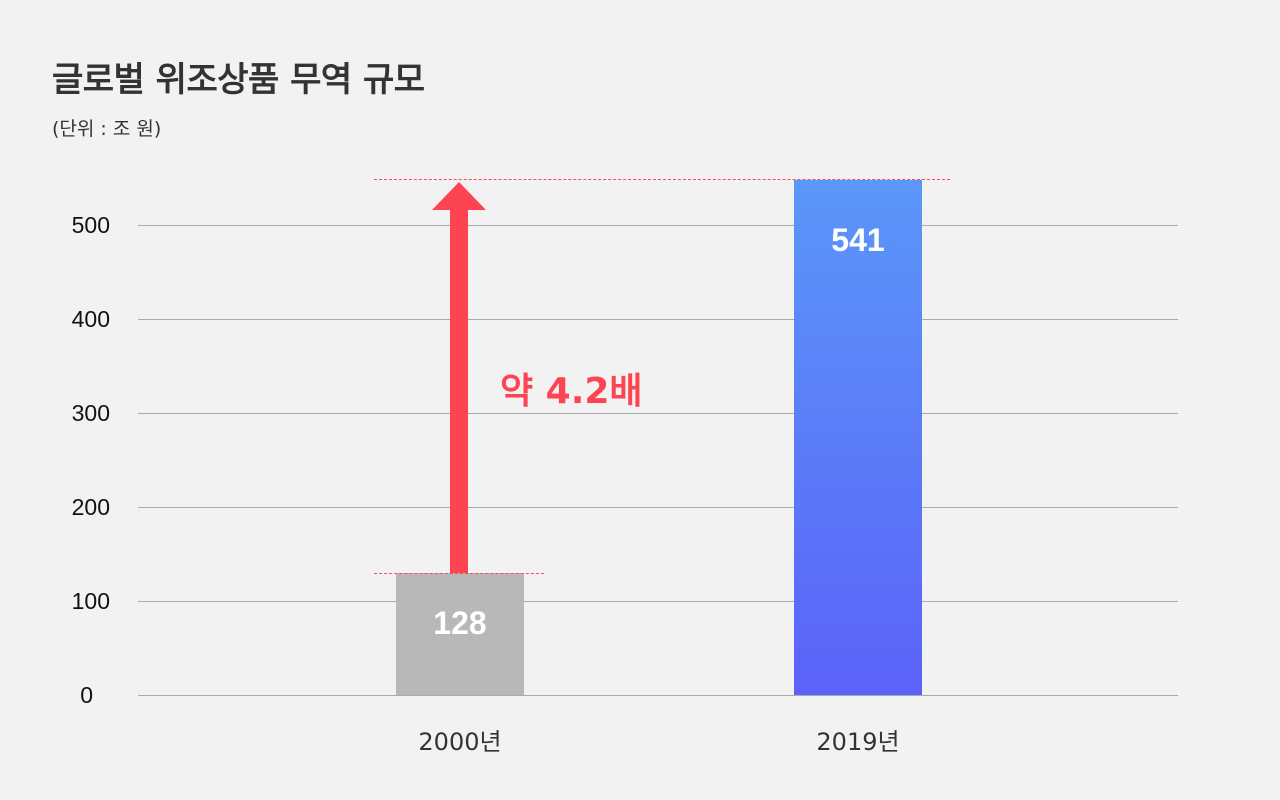  I want to click on chart-title: 글로벌 위조상품 무역 규모, so click(238, 80).